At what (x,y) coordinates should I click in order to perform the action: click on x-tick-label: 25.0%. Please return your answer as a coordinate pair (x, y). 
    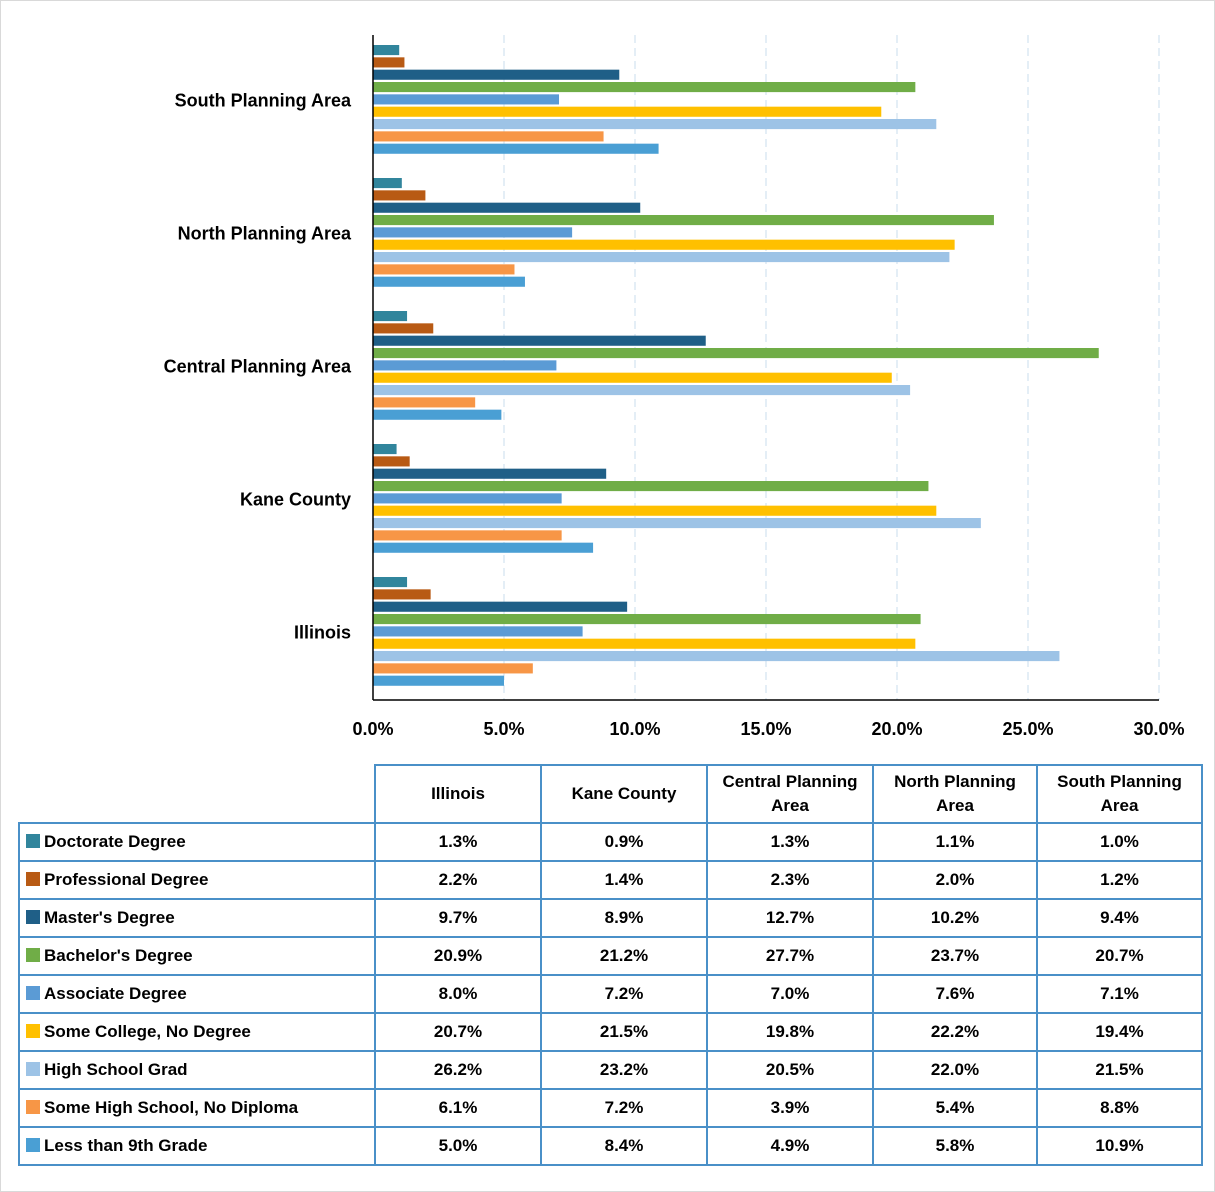
    Looking at the image, I should click on (1027, 729).